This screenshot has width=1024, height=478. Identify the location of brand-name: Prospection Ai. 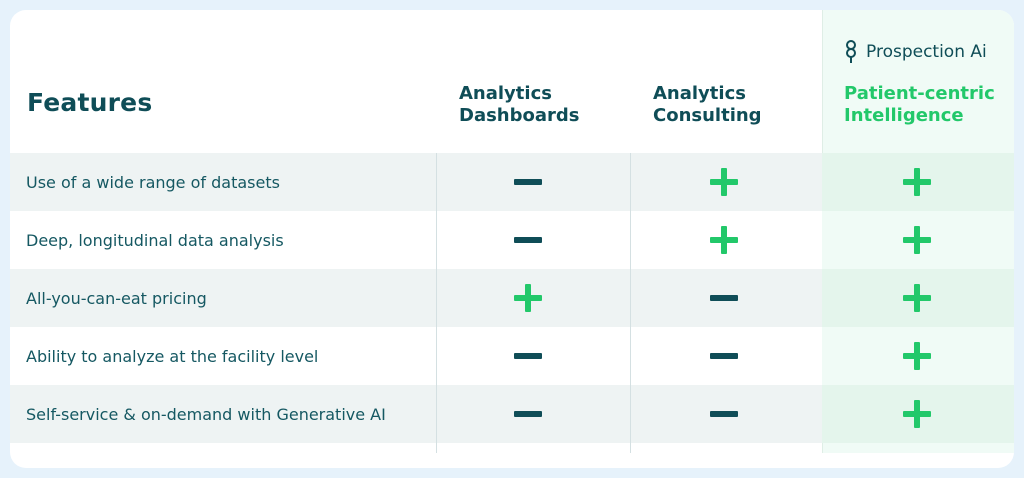
(926, 52).